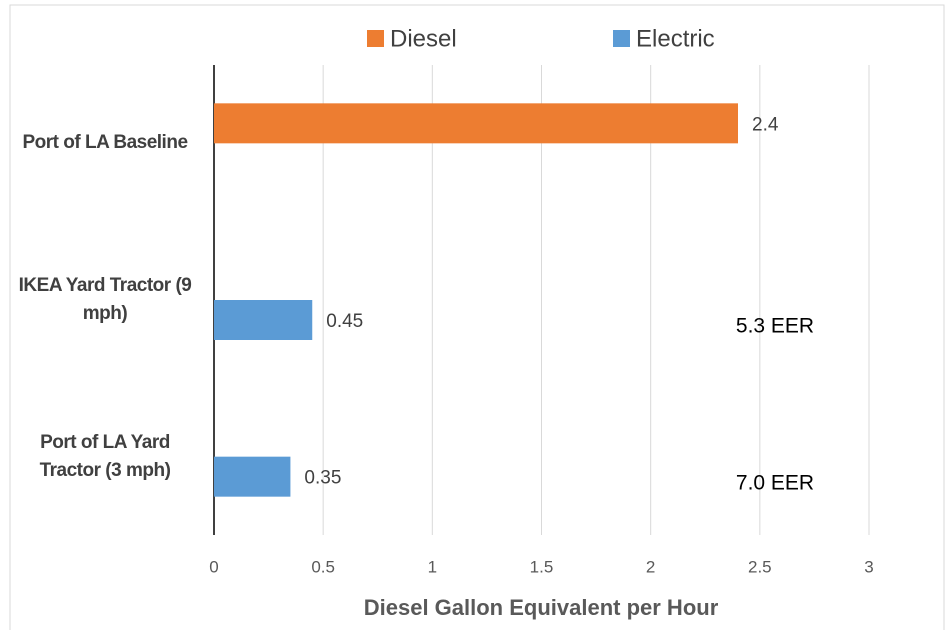  I want to click on x-tick-label: 3, so click(868, 566).